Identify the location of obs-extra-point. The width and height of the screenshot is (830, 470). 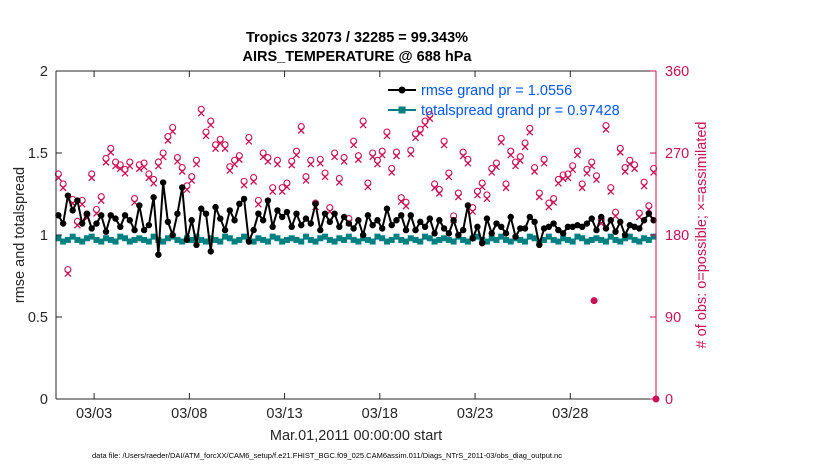
(594, 301).